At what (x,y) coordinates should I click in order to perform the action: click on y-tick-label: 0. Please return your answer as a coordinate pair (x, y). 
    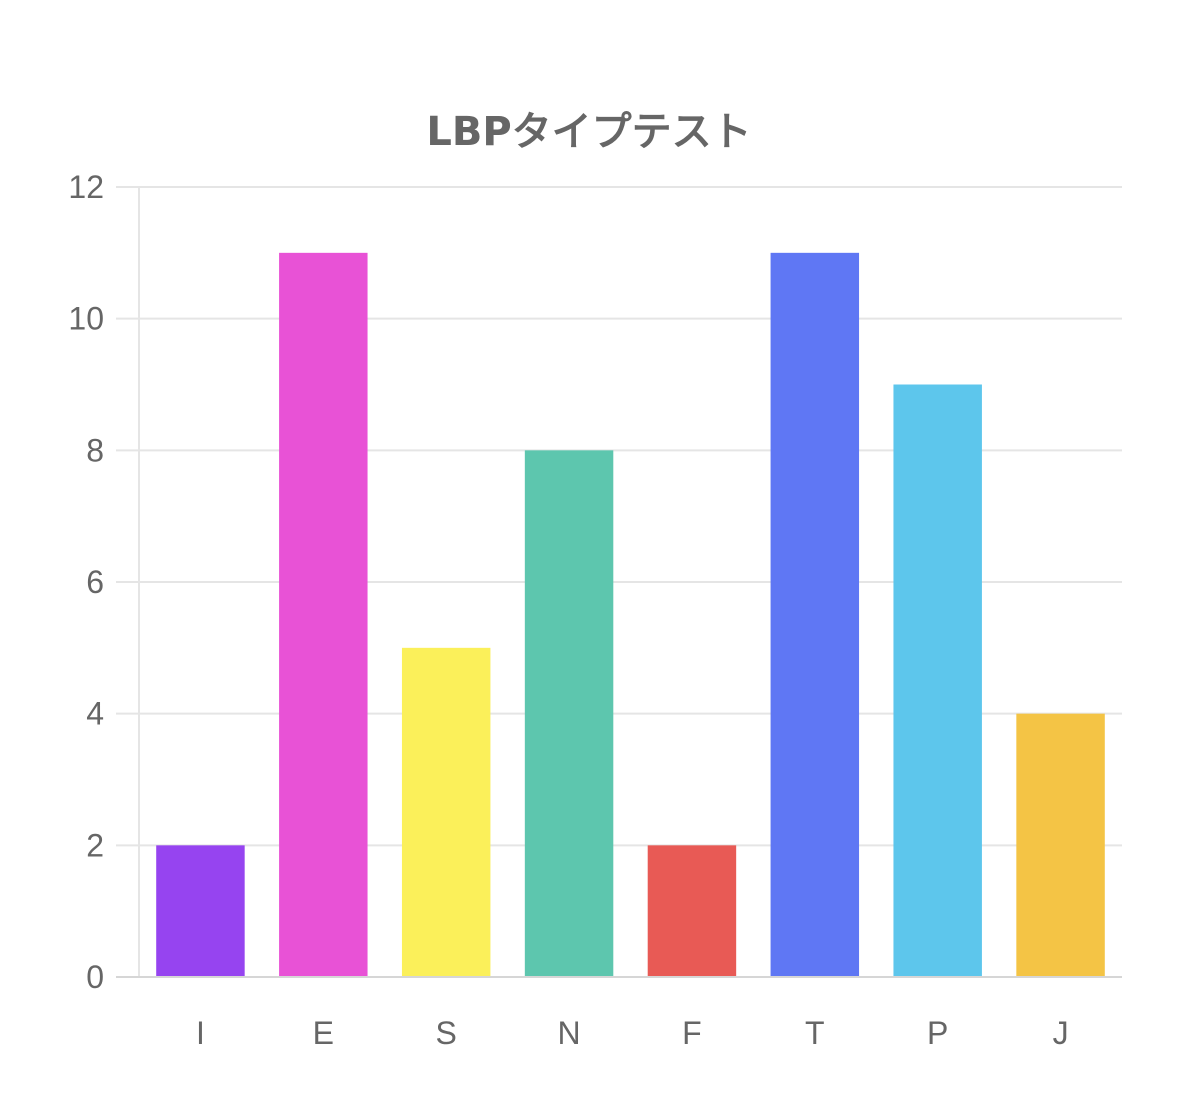
    Looking at the image, I should click on (95, 977).